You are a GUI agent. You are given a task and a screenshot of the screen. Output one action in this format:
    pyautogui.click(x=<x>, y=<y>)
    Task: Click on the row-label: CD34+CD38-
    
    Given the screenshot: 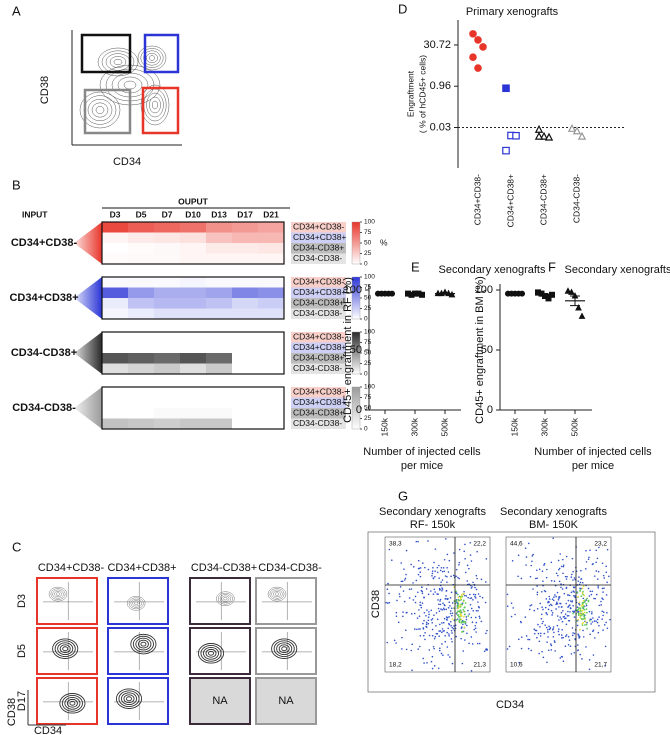 What is the action you would take?
    pyautogui.click(x=318, y=282)
    